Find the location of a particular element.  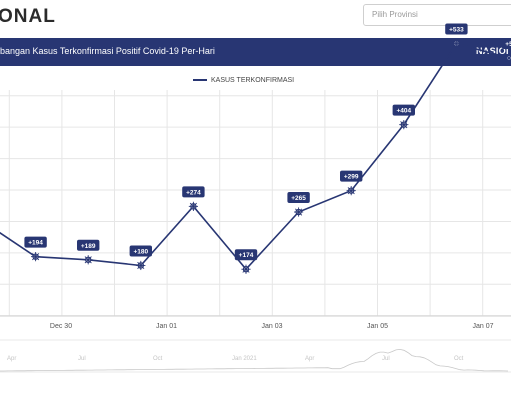

data-label: +174 is located at coordinates (246, 255).